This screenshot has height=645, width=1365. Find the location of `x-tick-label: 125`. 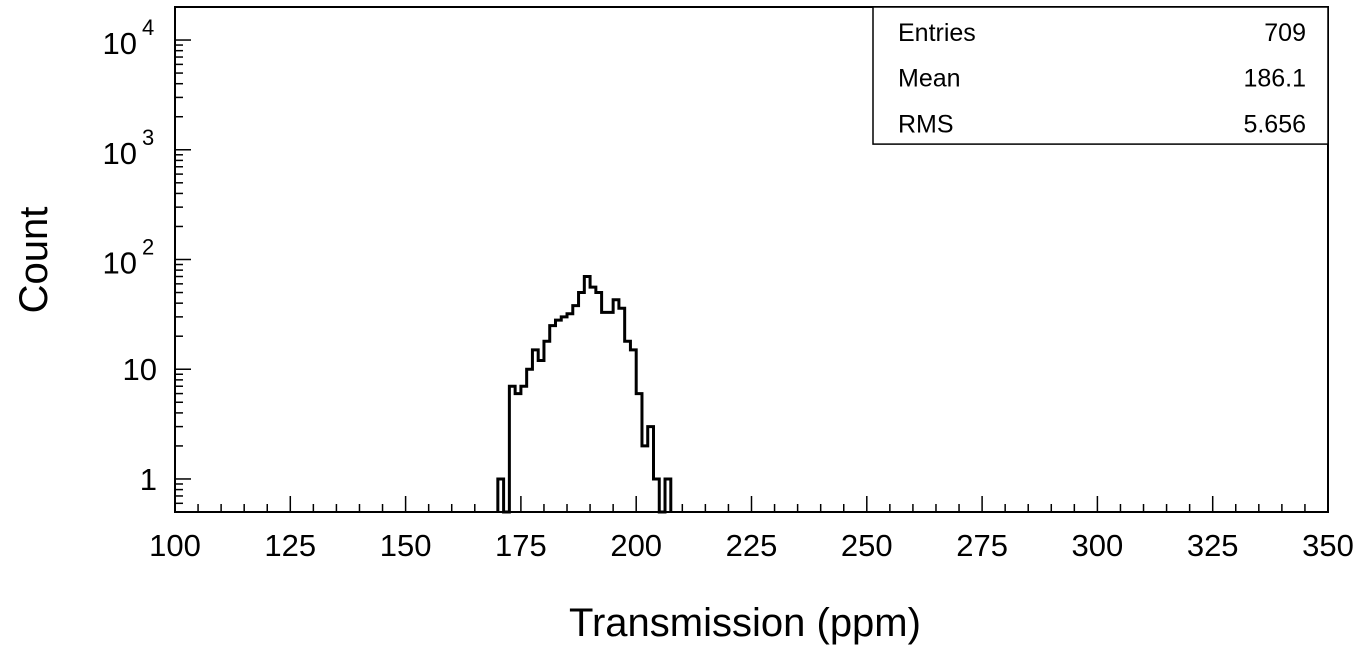

x-tick-label: 125 is located at coordinates (290, 545).